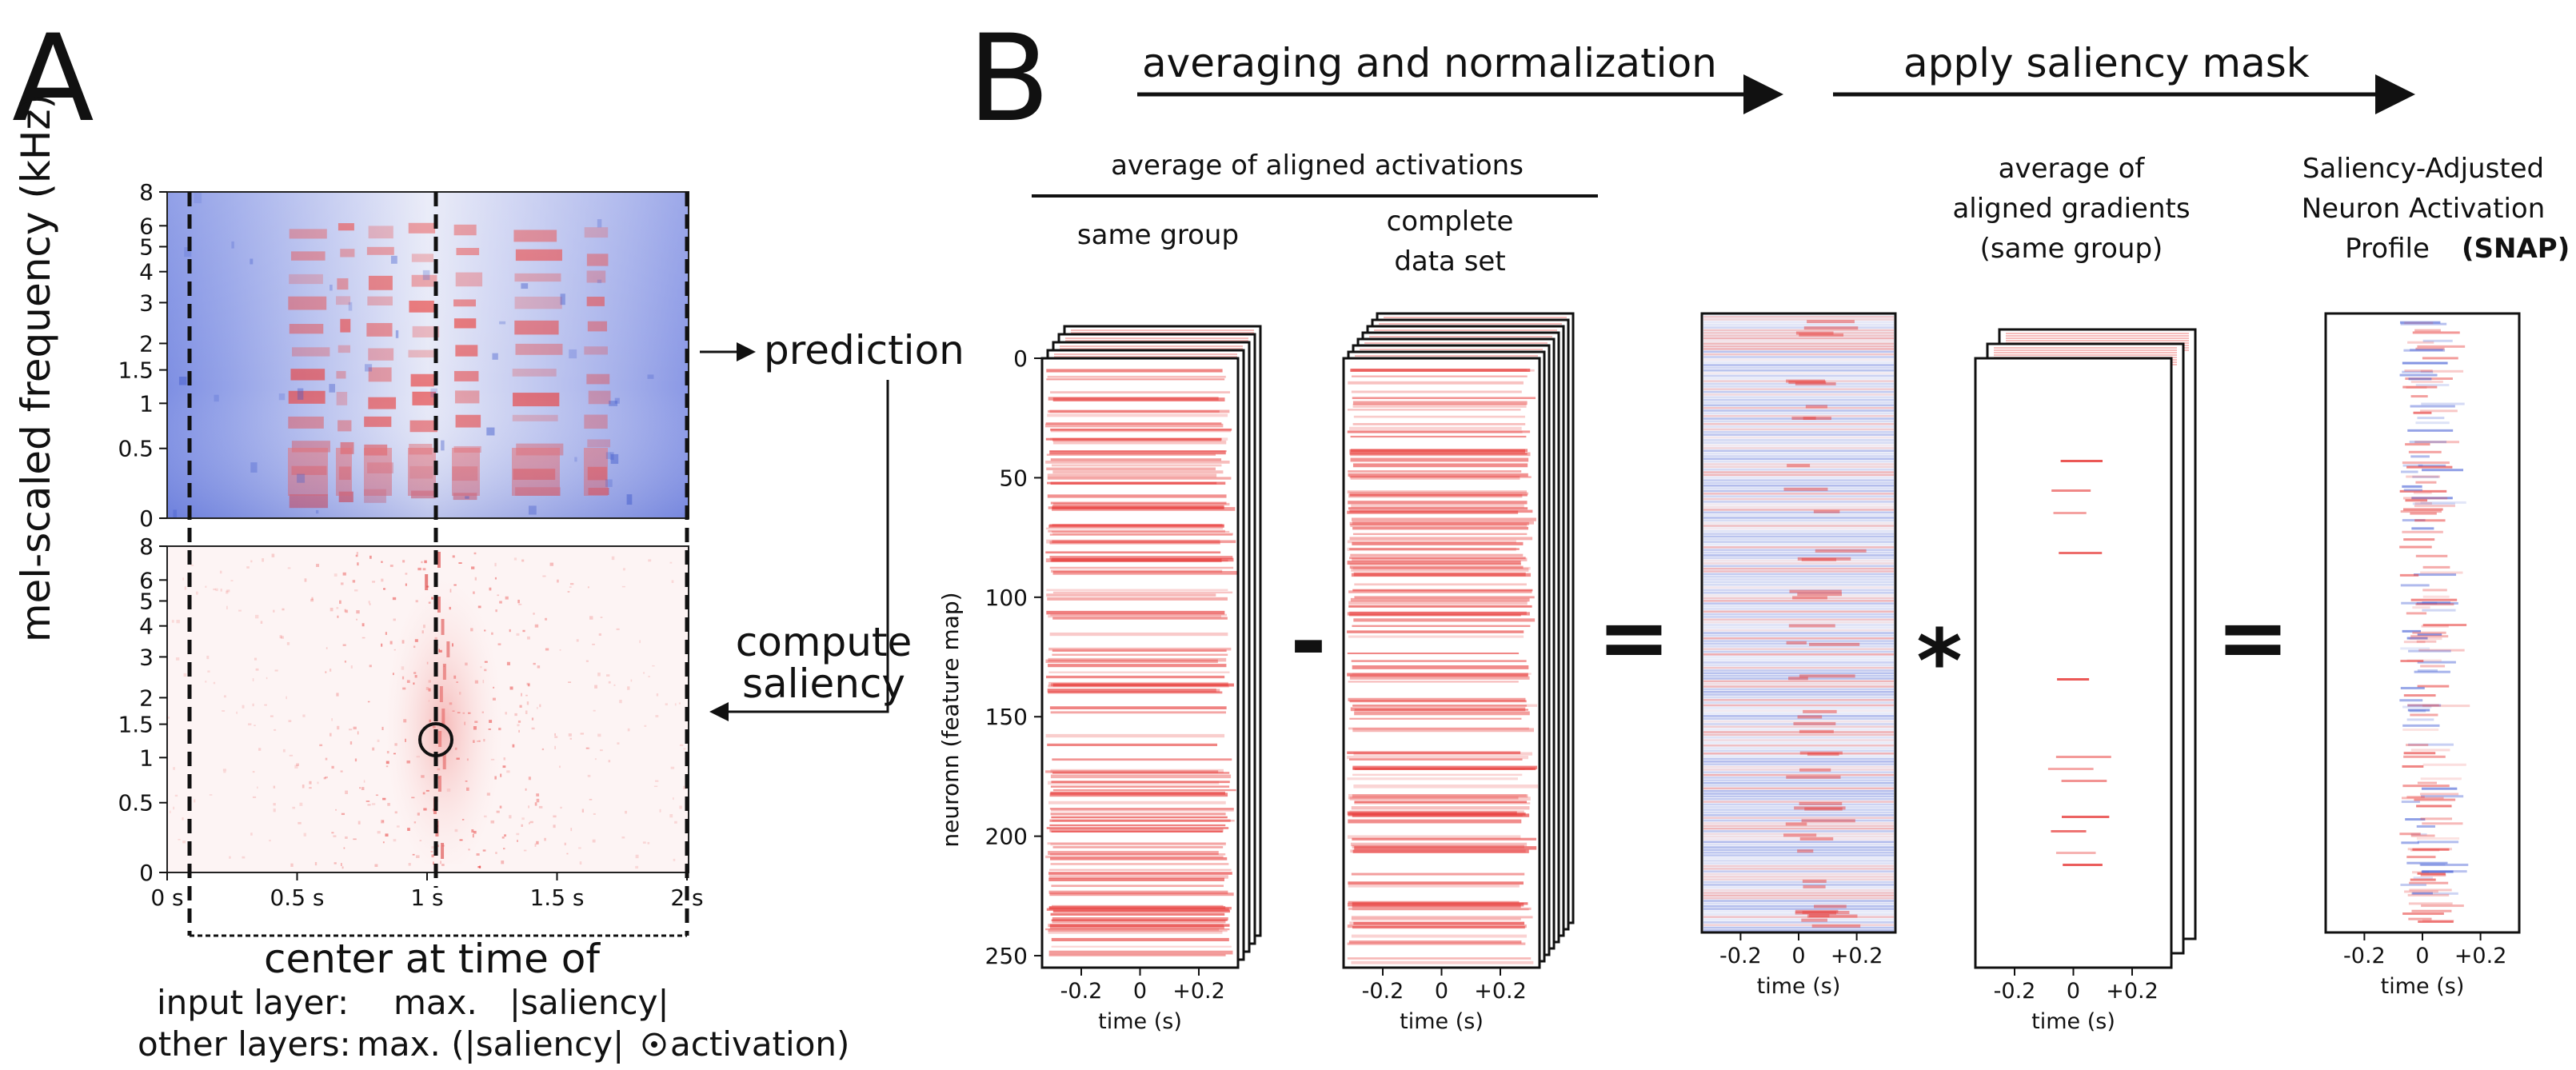 The height and width of the screenshot is (1070, 2576). Describe the element at coordinates (1459, 640) in the screenshot. I see `stack-complete-data` at that location.